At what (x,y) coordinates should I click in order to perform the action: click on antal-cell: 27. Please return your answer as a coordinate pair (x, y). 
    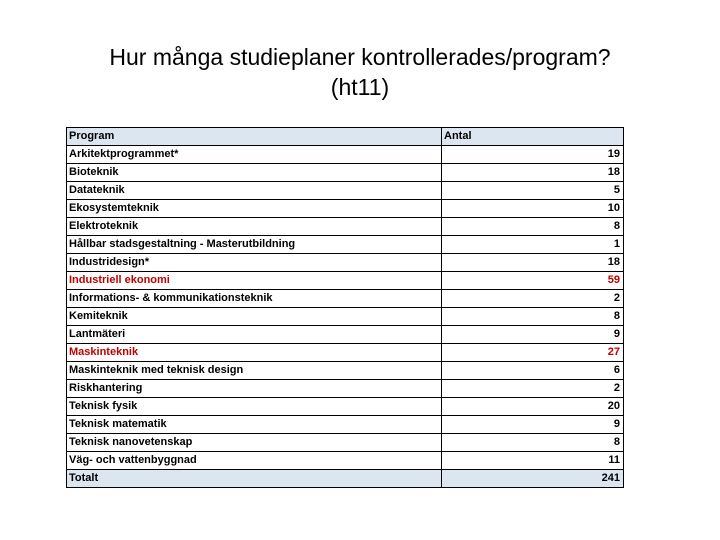
    Looking at the image, I should click on (532, 352).